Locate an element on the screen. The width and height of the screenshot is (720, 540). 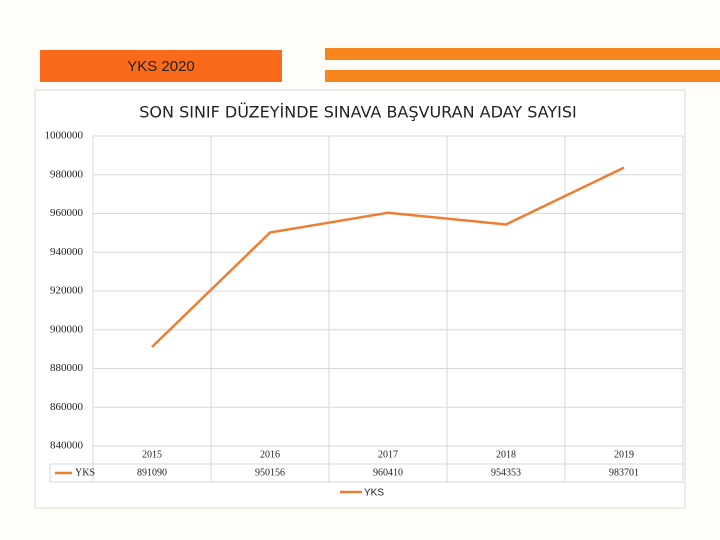
y-tick-label: 900000 is located at coordinates (67, 329).